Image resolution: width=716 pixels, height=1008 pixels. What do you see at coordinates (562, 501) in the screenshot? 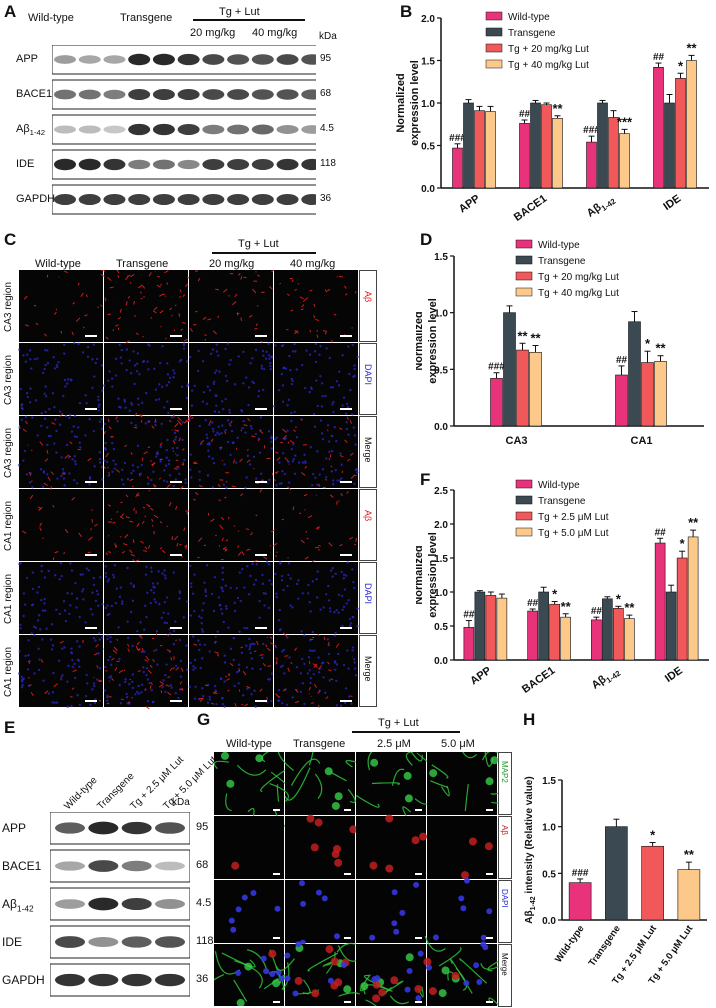
I see `legend-label: Transgene` at bounding box center [562, 501].